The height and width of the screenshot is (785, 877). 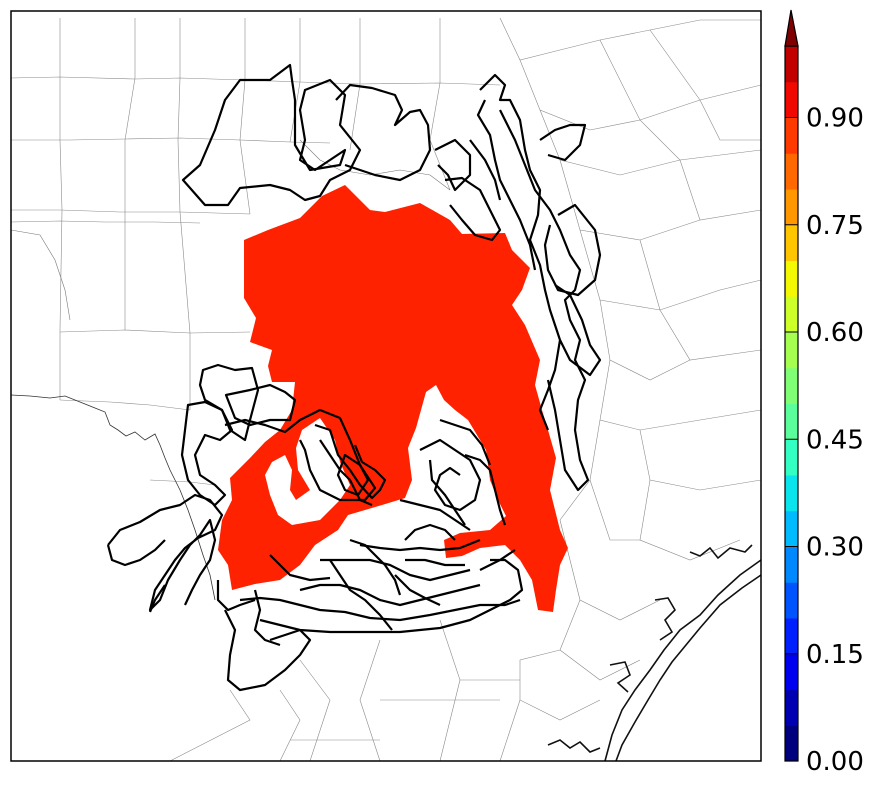 I want to click on colorbar-tick-label: 0.15, so click(x=835, y=655).